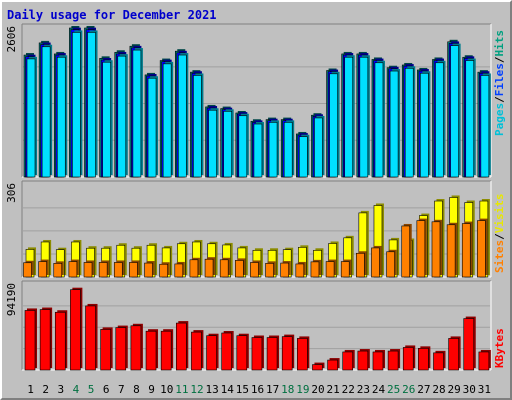 The width and height of the screenshot is (512, 400). Describe the element at coordinates (499, 59) in the screenshot. I see `legend-pages-files-hits-part-4: /` at that location.